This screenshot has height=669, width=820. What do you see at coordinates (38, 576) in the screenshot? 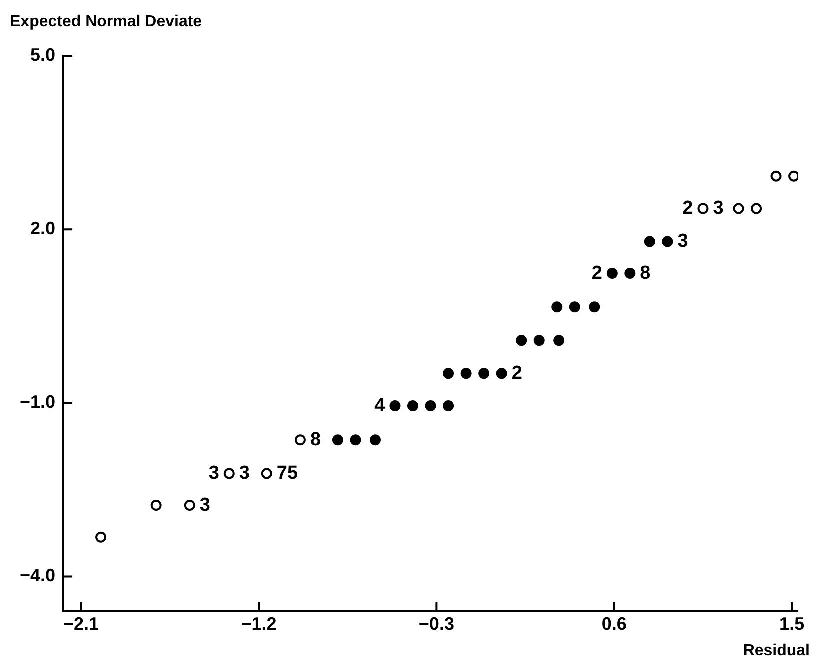
I see `y-tick-label: −4.0` at bounding box center [38, 576].